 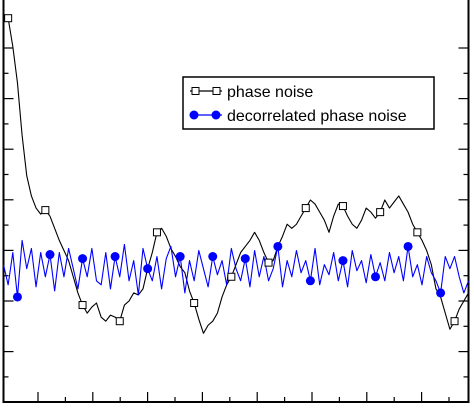 I want to click on legend-marker-decorrelated-end, so click(x=216, y=115).